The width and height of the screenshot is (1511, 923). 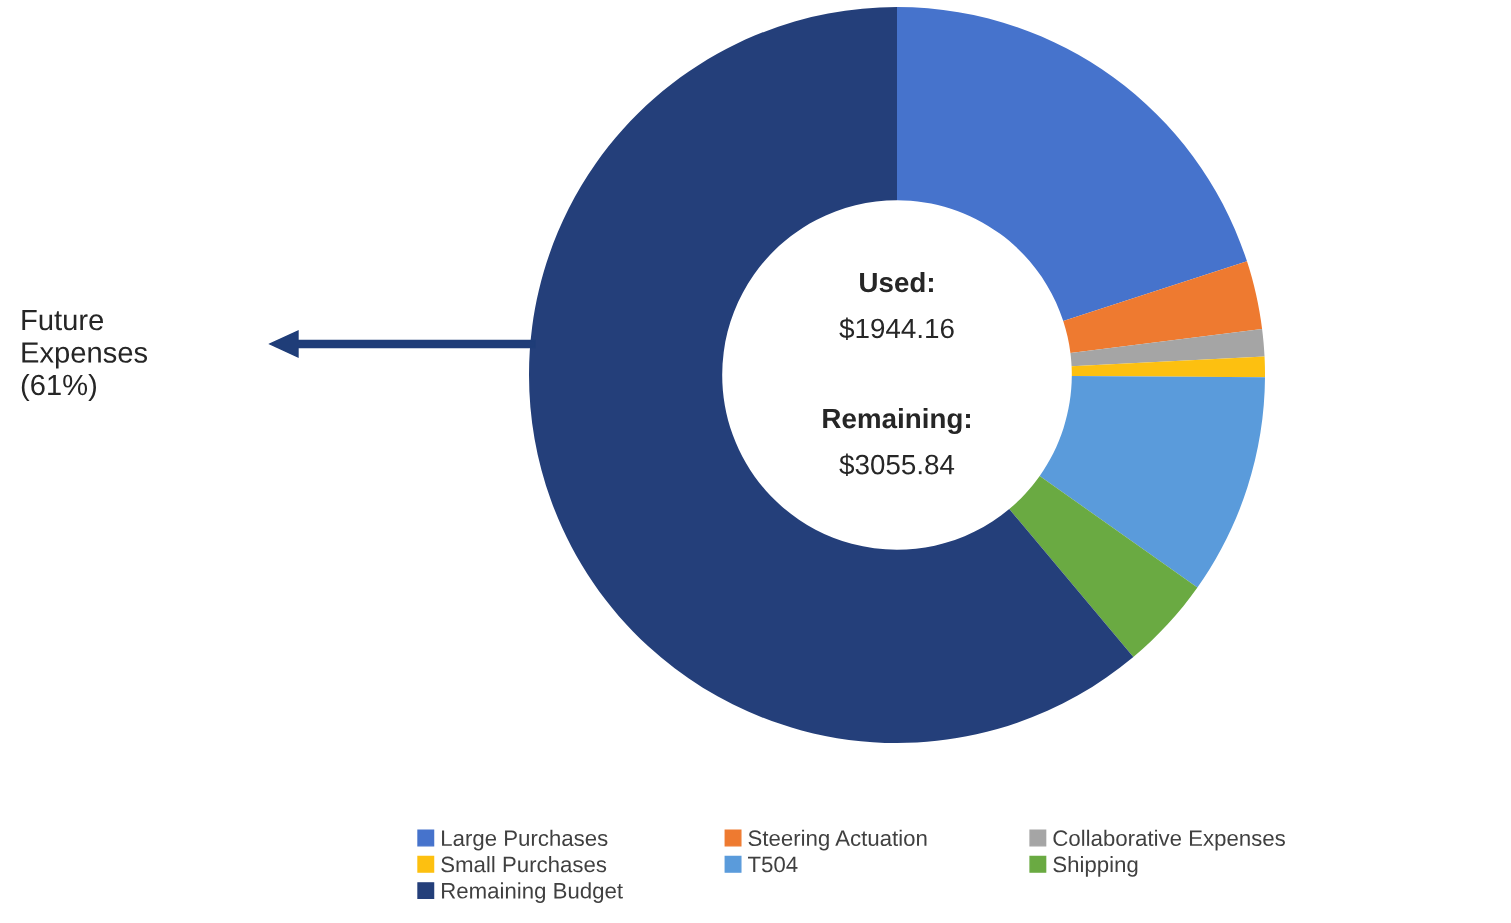 I want to click on legend-label: Large Purchases, so click(x=525, y=840).